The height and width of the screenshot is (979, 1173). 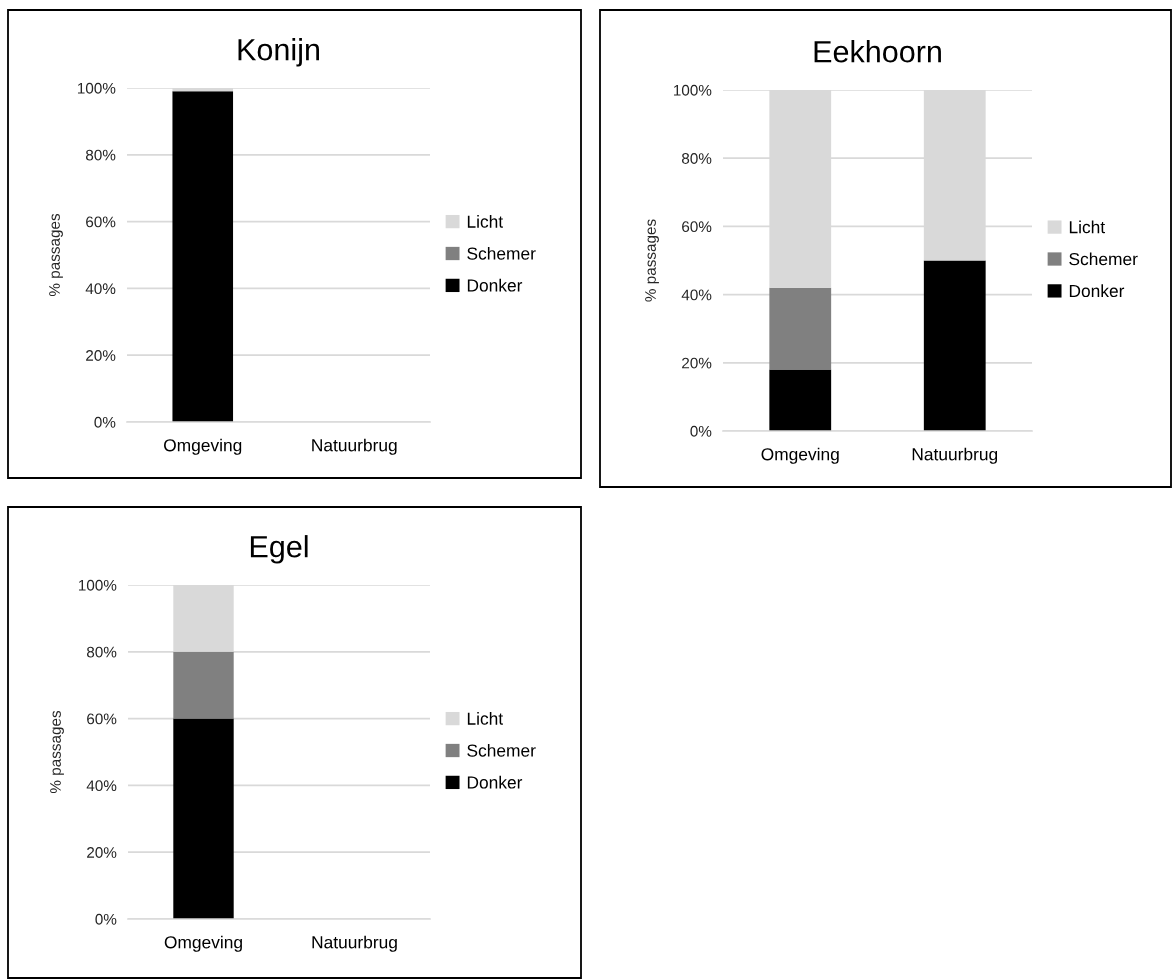 What do you see at coordinates (877, 51) in the screenshot?
I see `chart-title: Eekhoorn` at bounding box center [877, 51].